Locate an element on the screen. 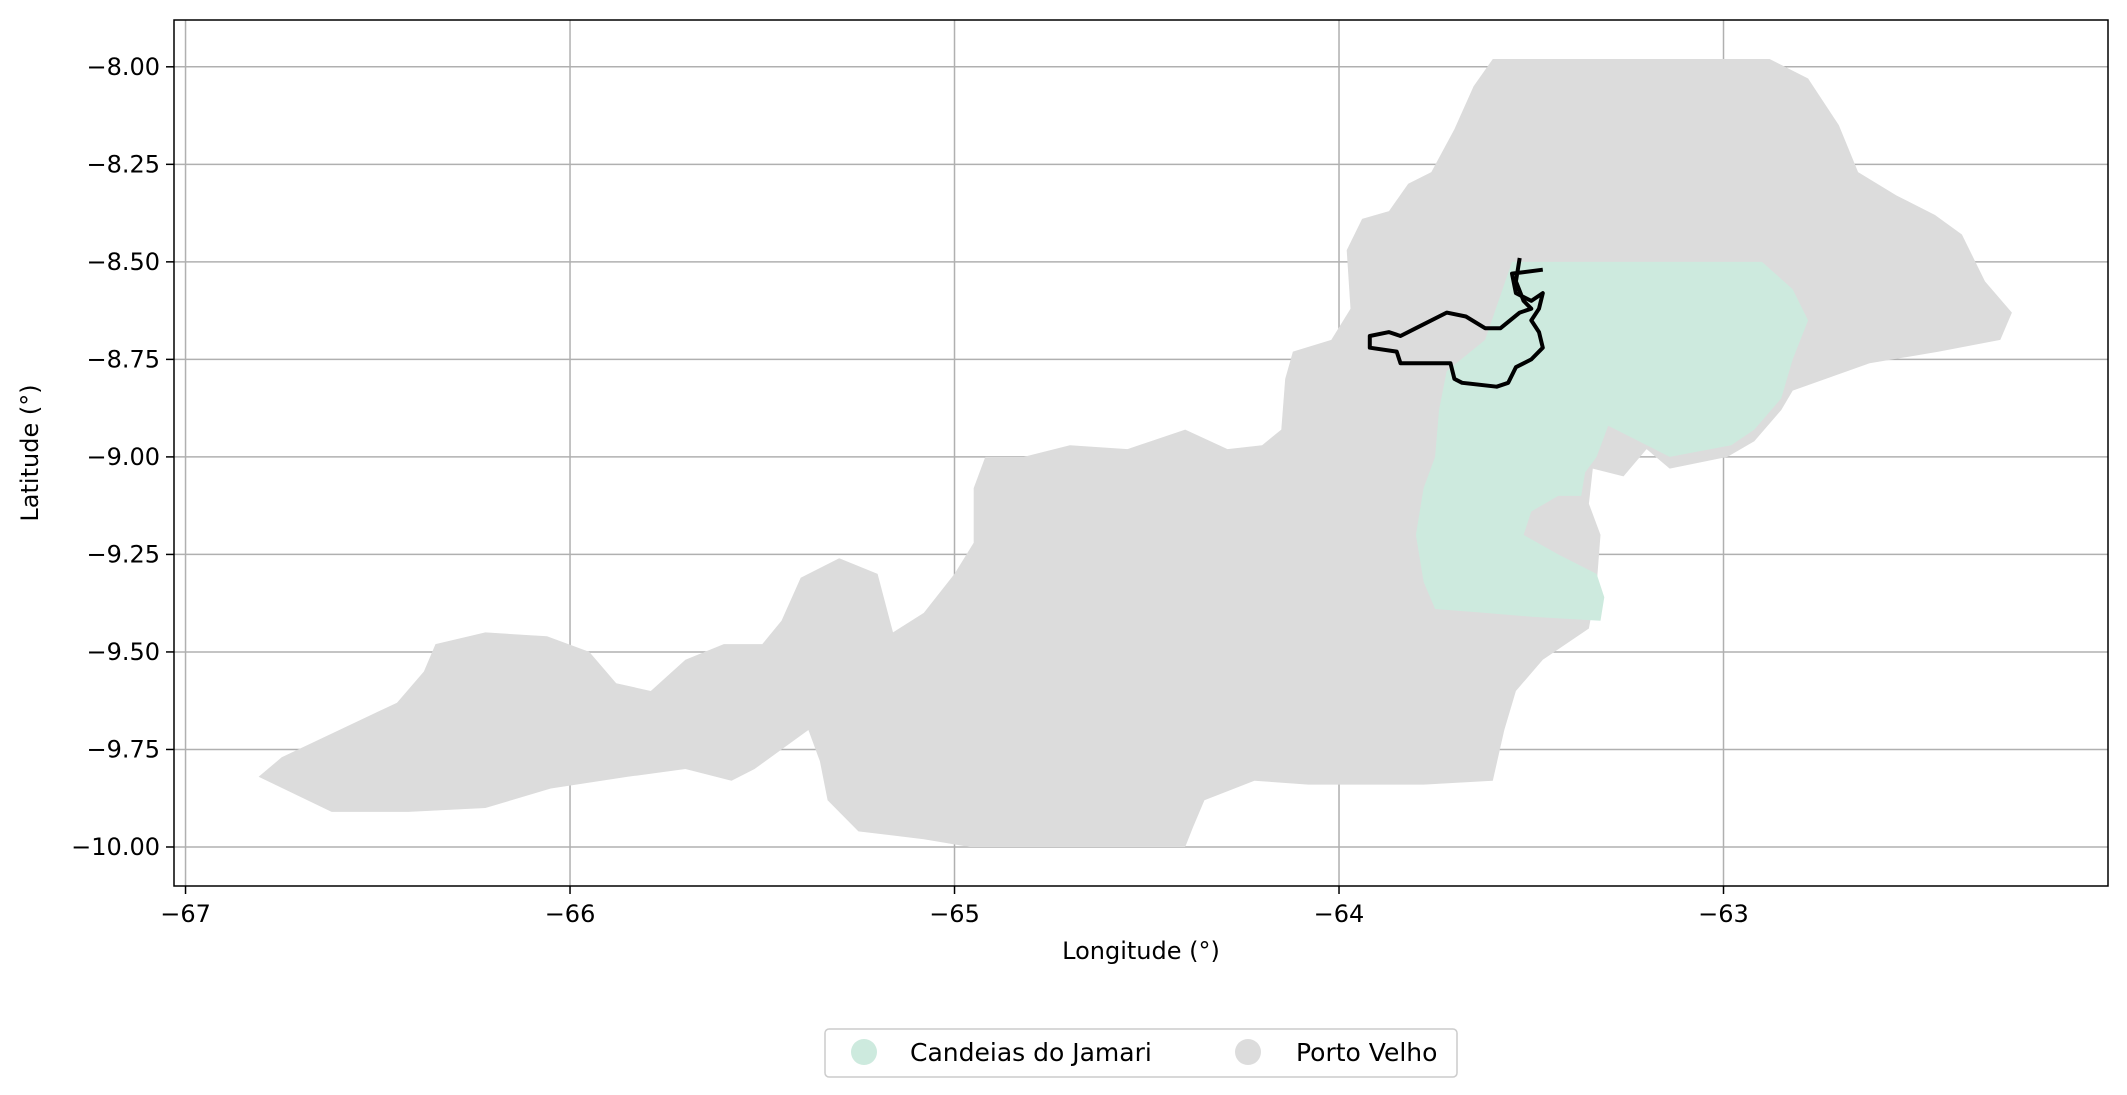 The width and height of the screenshot is (2127, 1095). x-tick-label-0: −67 is located at coordinates (185, 914).